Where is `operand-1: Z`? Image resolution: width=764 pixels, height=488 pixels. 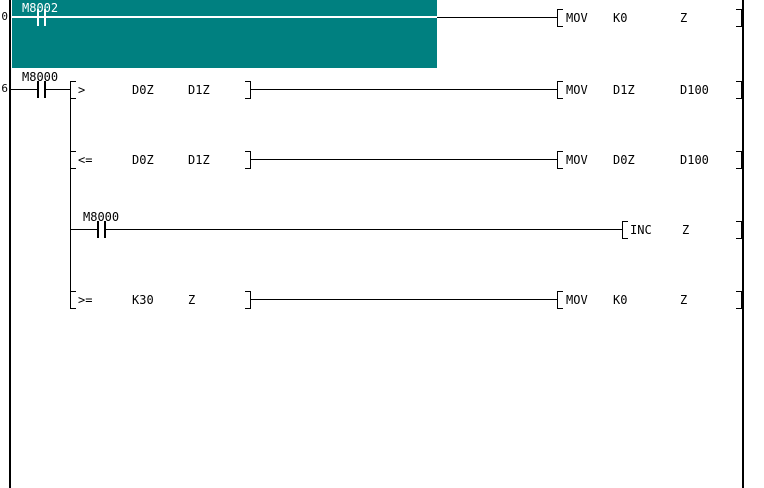 operand-1: Z is located at coordinates (686, 230).